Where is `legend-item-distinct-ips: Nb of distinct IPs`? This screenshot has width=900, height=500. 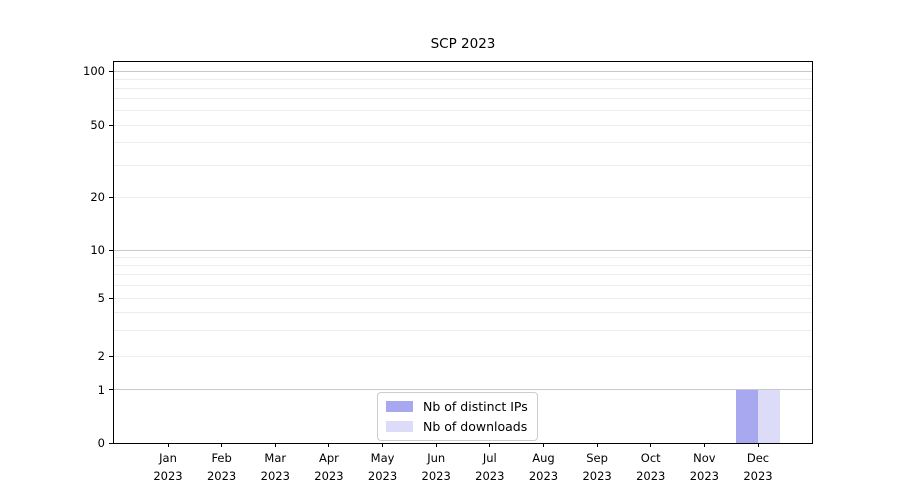
legend-item-distinct-ips: Nb of distinct IPs is located at coordinates (457, 406).